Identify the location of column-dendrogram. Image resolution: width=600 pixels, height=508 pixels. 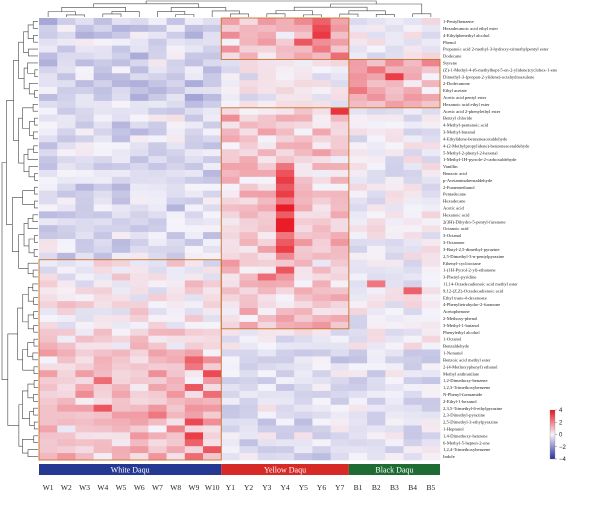
(239, 8).